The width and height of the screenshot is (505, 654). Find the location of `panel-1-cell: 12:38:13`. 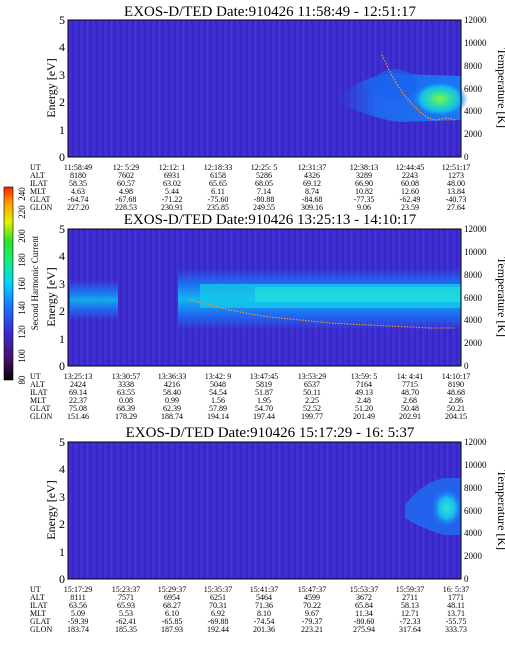

panel-1-cell: 12:38:13 is located at coordinates (364, 167).